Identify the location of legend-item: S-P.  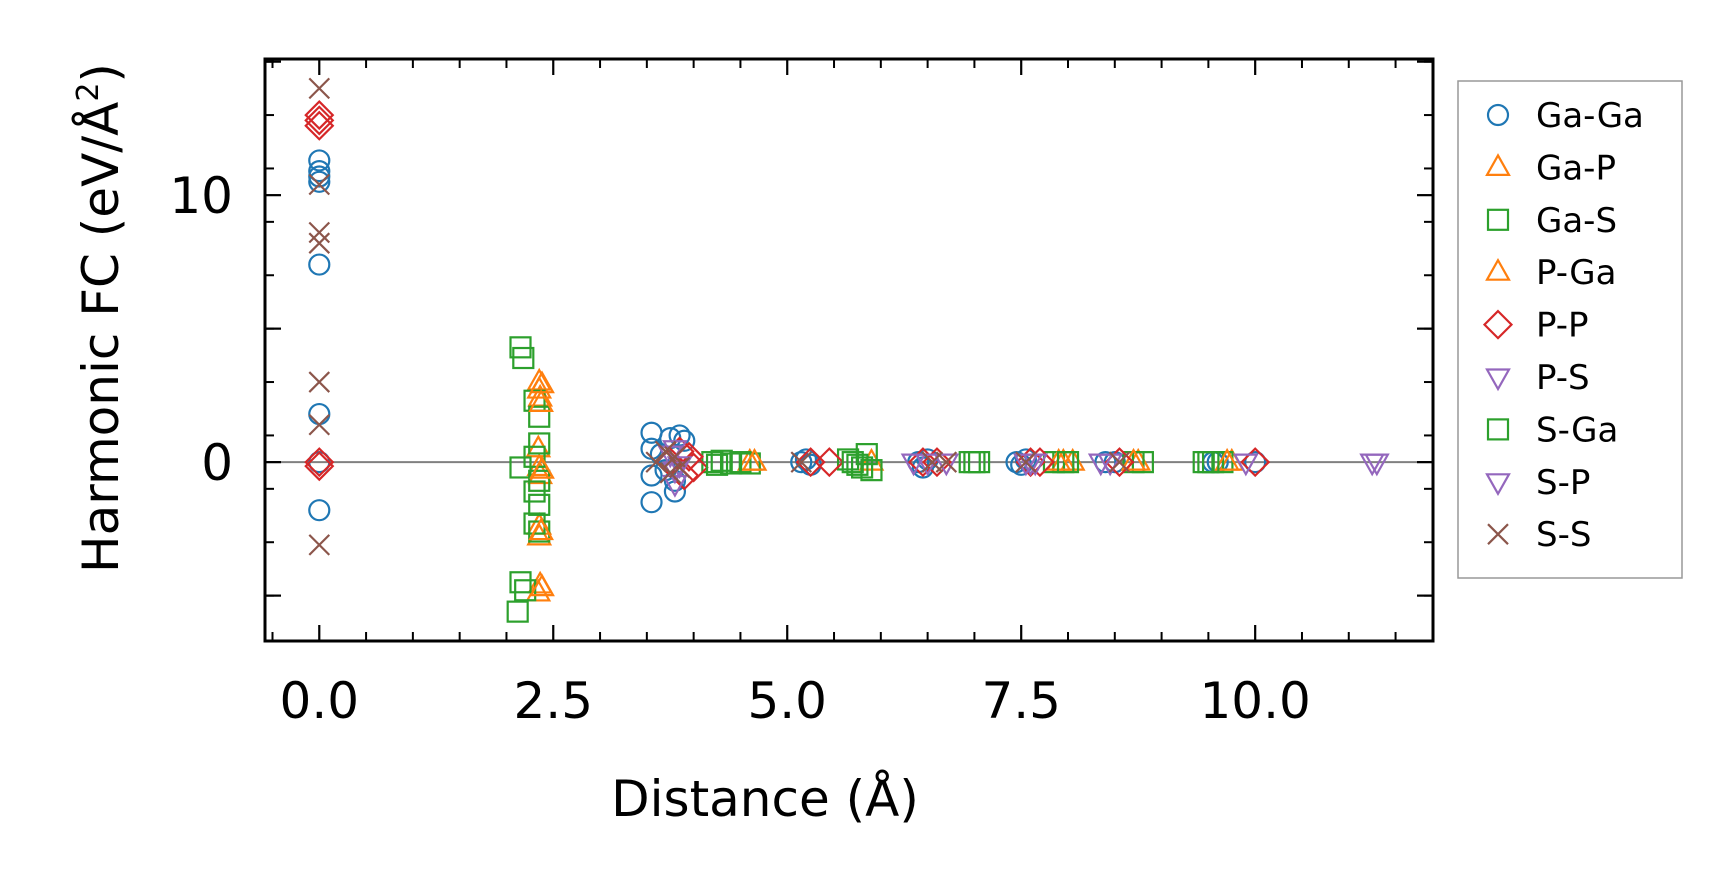
(1537, 483).